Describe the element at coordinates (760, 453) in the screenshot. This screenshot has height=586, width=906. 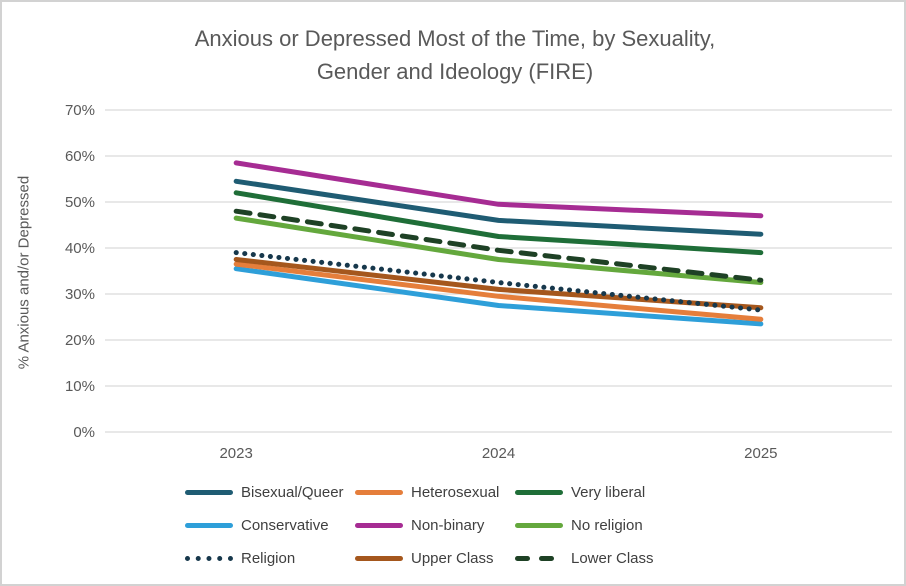
I see `x-tick-label: 2025` at that location.